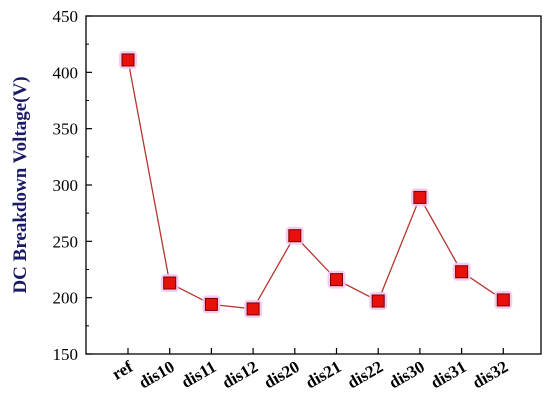  What do you see at coordinates (66, 129) in the screenshot?
I see `y-tick-label: 350` at bounding box center [66, 129].